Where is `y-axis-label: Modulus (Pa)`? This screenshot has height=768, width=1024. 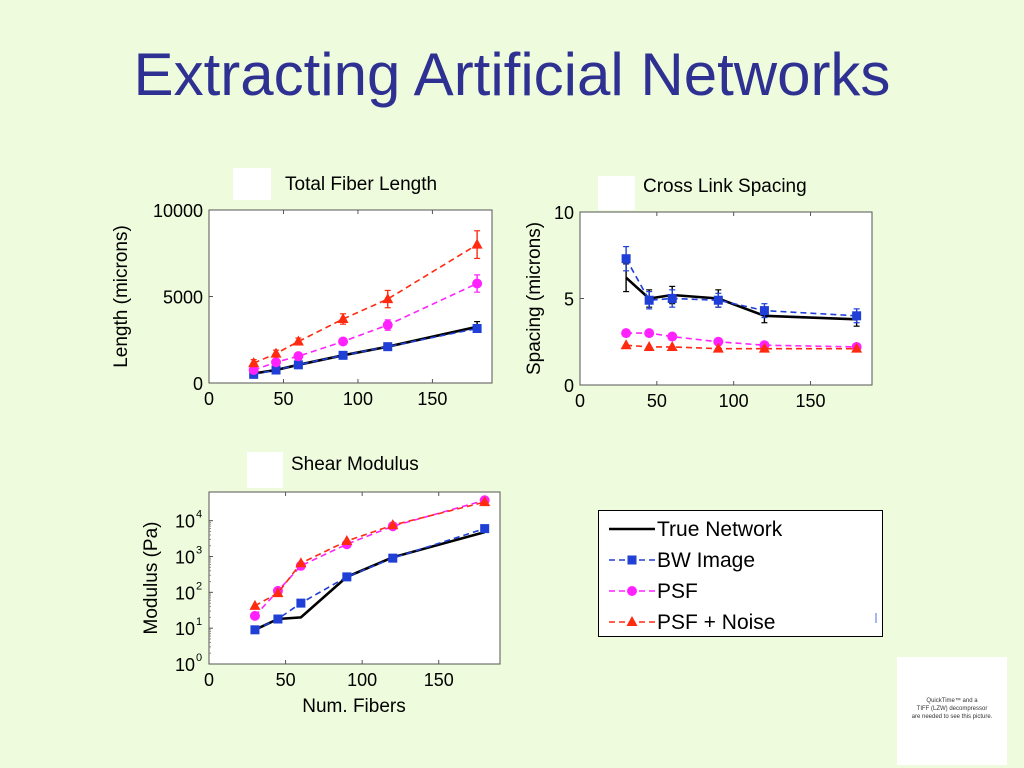 y-axis-label: Modulus (Pa) is located at coordinates (151, 578).